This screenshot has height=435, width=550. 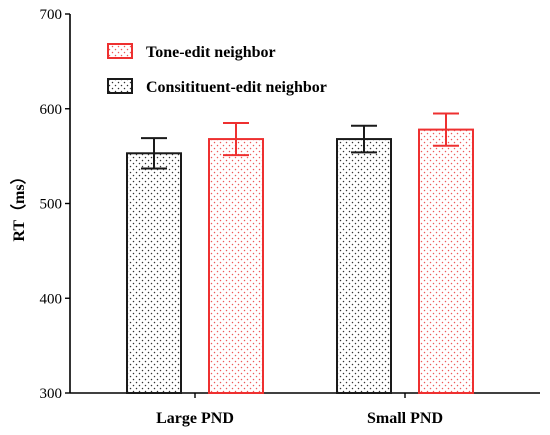 What do you see at coordinates (51, 15) in the screenshot?
I see `y-tick-label: 700` at bounding box center [51, 15].